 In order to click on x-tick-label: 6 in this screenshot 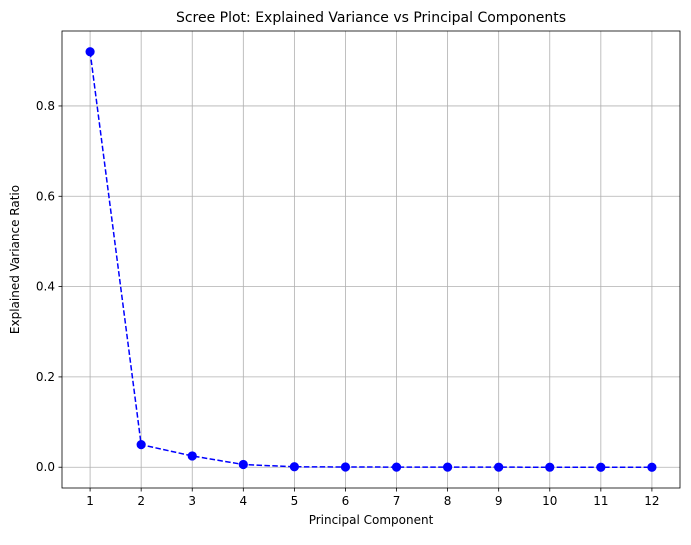, I will do `click(346, 501)`.